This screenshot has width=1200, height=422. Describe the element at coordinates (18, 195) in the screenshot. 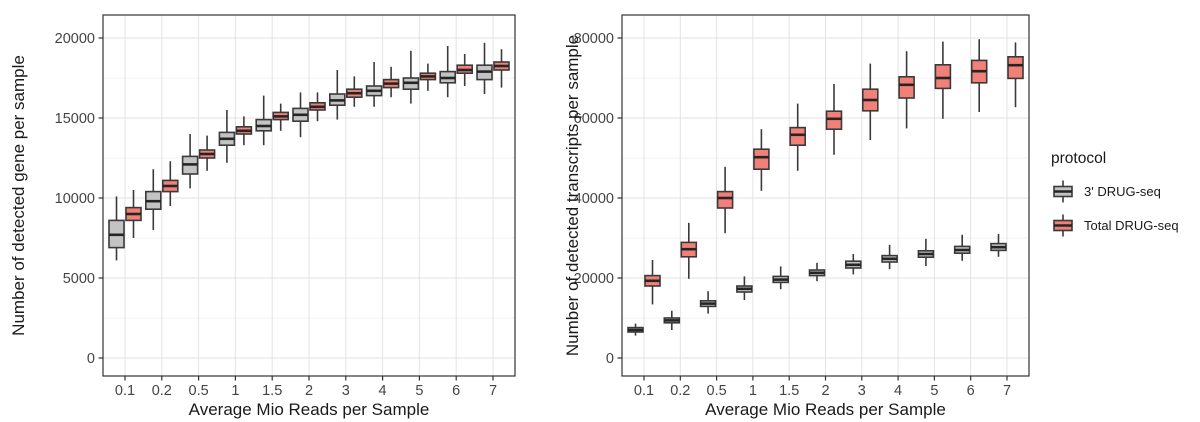

I see `y-axis-title: Number of detected gene per sample` at that location.